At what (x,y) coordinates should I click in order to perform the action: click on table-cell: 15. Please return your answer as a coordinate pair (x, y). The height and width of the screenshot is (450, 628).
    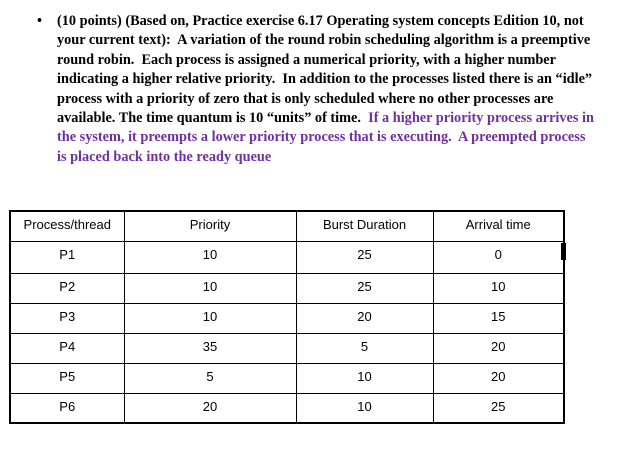
    Looking at the image, I should click on (498, 318).